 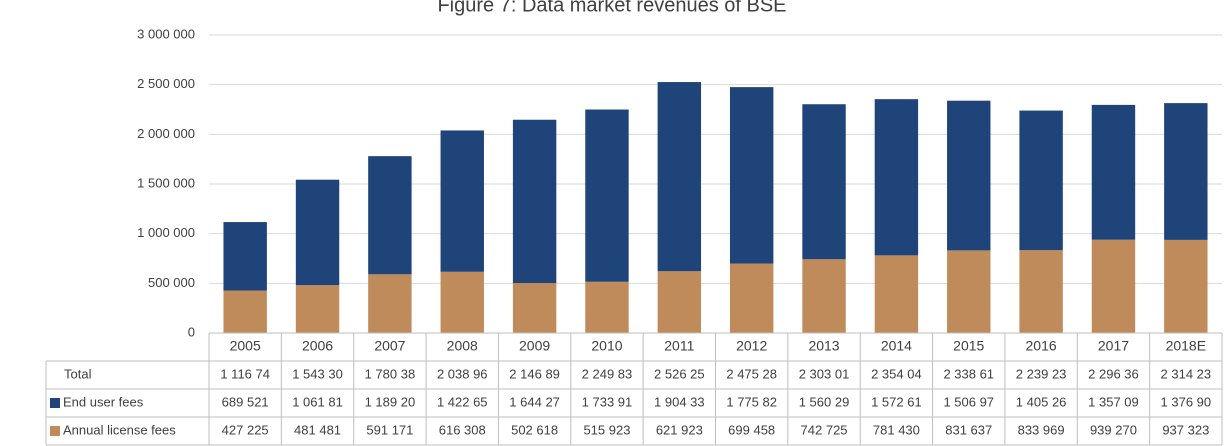 I want to click on table-cell: 427 225, so click(x=245, y=429).